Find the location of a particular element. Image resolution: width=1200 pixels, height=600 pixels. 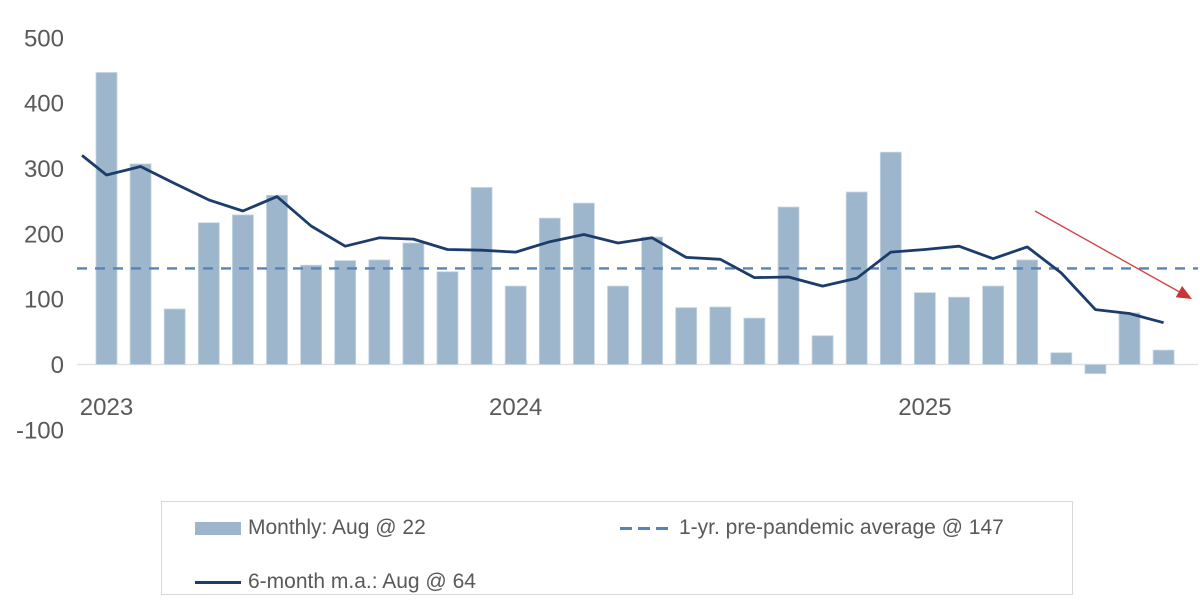

y-axis-tick-label: -100 is located at coordinates (40, 430).